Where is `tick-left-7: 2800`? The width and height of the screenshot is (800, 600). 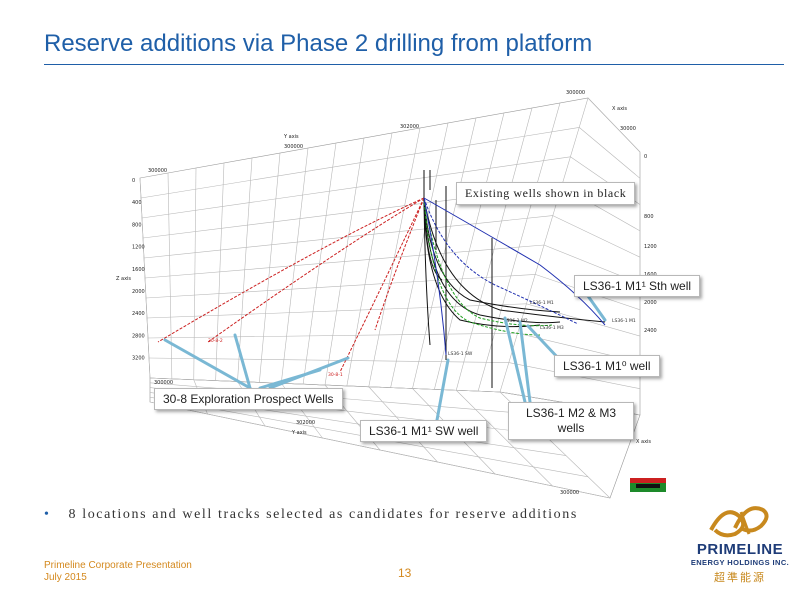
tick-left-7: 2800 is located at coordinates (138, 336).